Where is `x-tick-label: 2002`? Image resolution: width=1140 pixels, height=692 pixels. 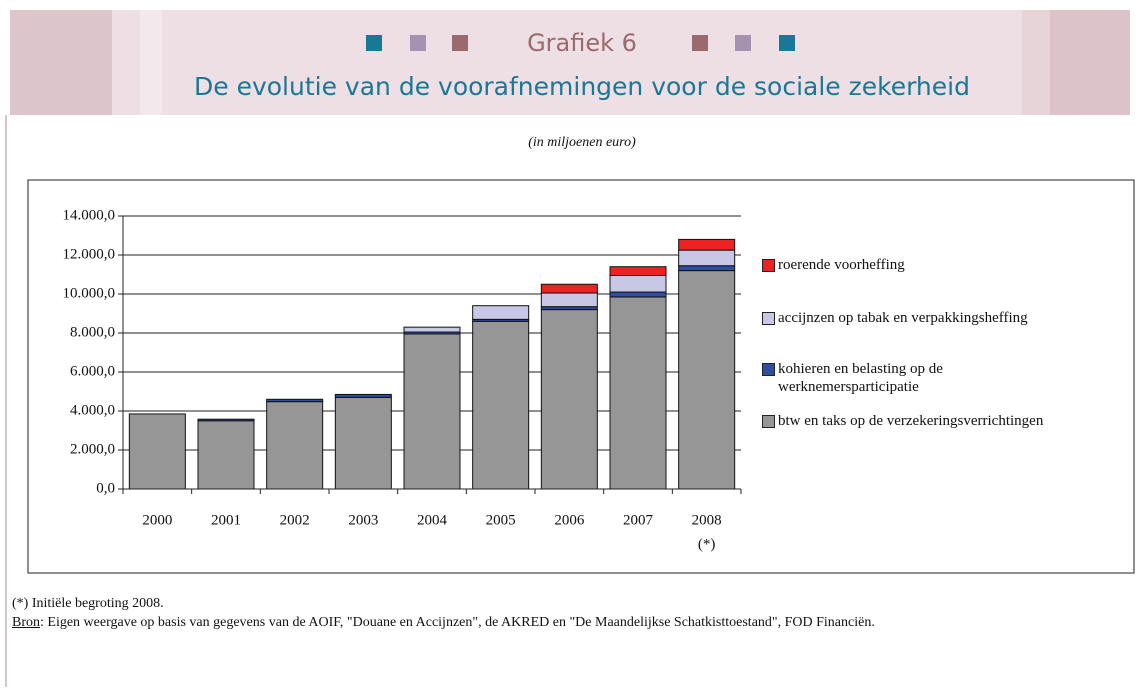 x-tick-label: 2002 is located at coordinates (295, 520).